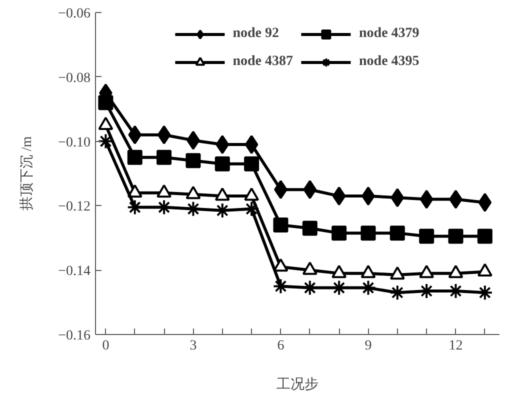 This screenshot has width=509, height=409. I want to click on x-axis-title: 工况步, so click(297, 384).